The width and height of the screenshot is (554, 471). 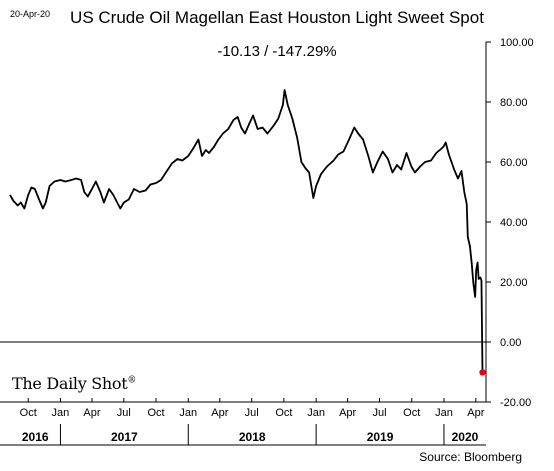 What do you see at coordinates (510, 343) in the screenshot?
I see `y-tick-label: 0.00` at bounding box center [510, 343].